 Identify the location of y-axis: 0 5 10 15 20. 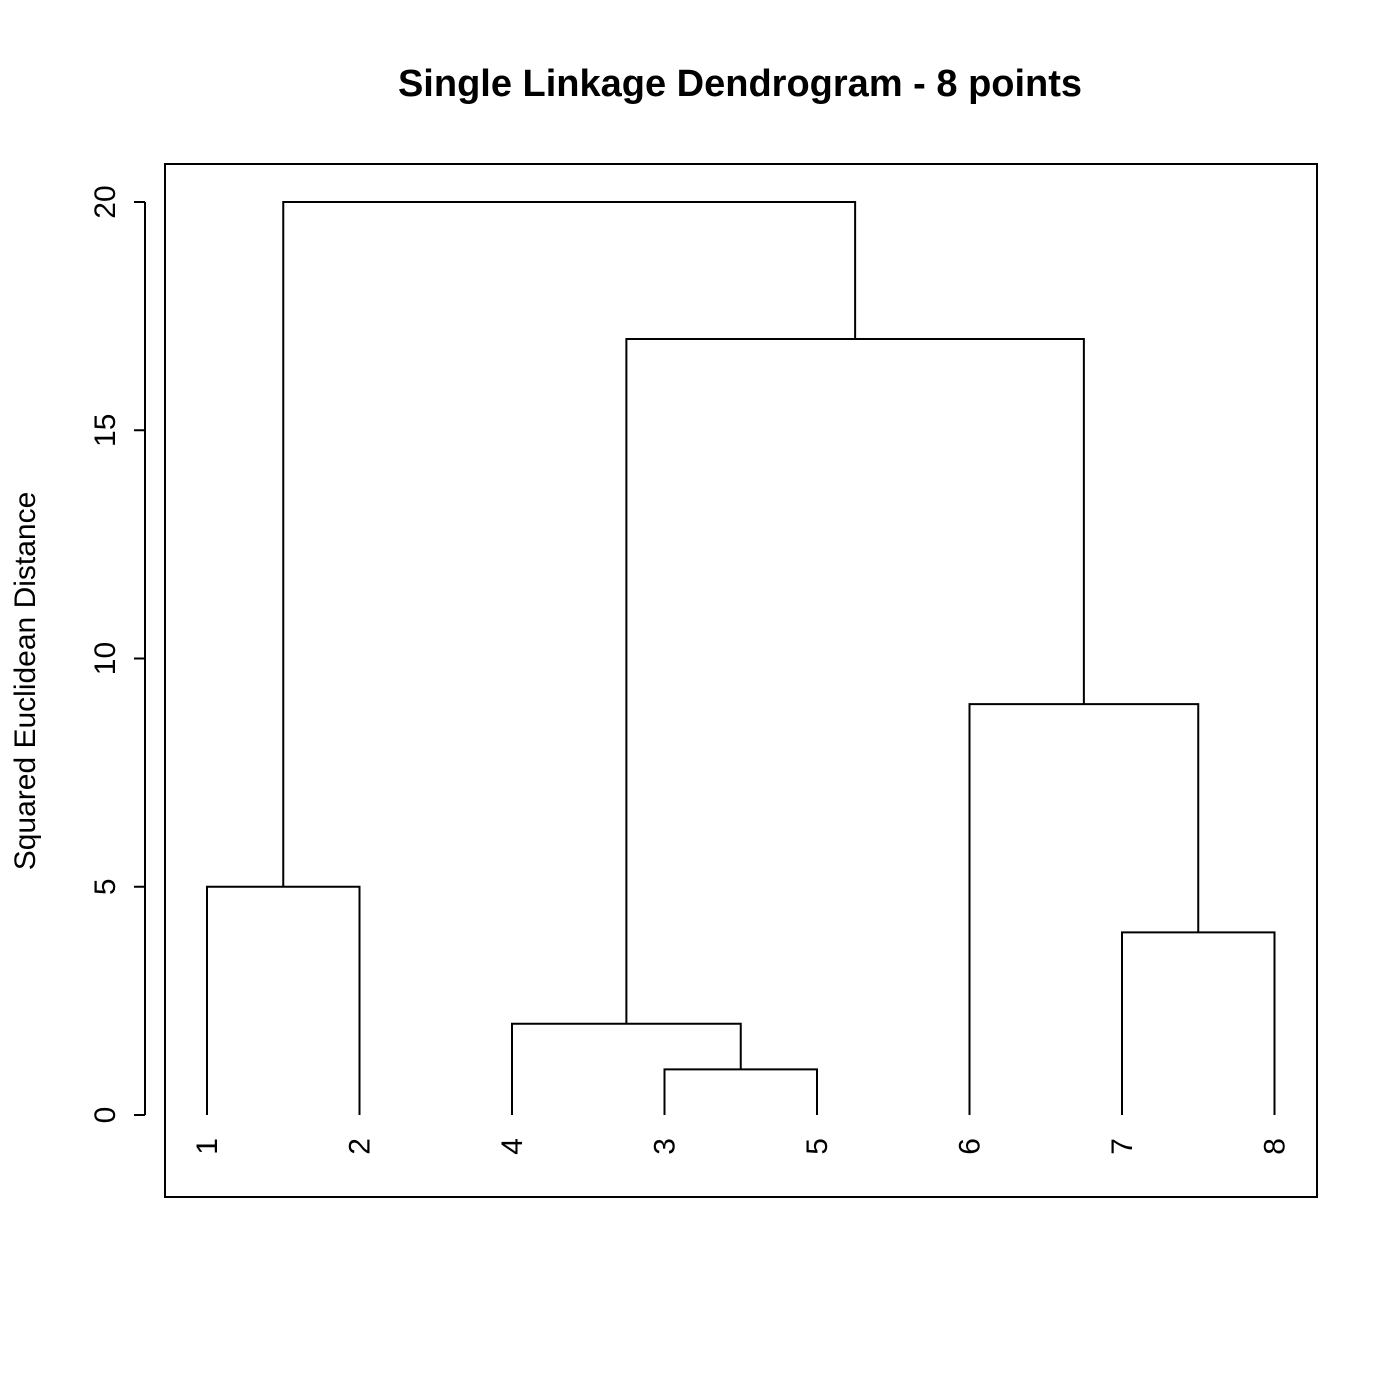
(117, 654).